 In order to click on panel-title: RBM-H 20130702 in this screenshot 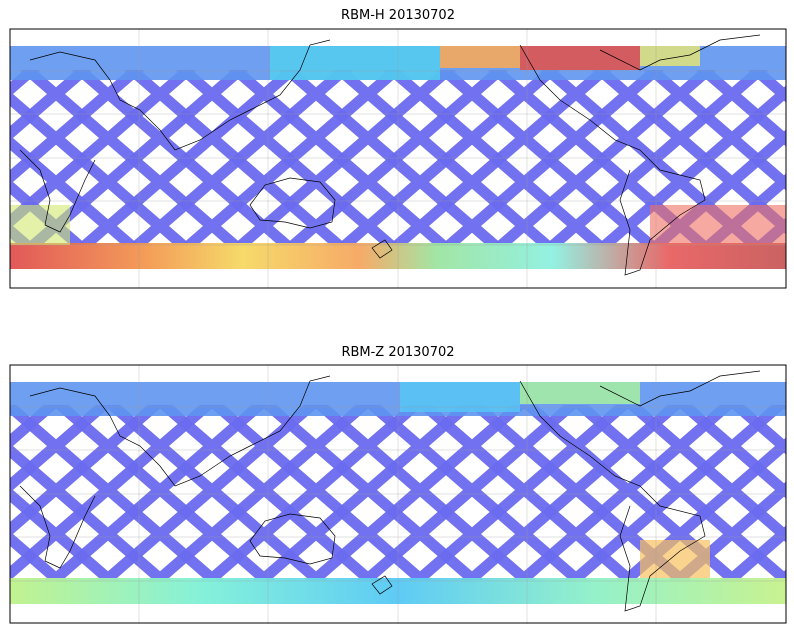, I will do `click(398, 15)`.